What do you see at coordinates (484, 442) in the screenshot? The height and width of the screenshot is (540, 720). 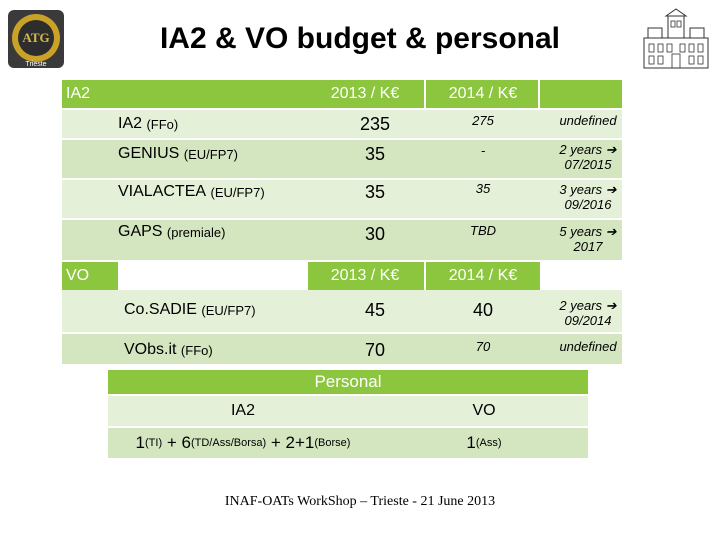 I see `personal-vo-breakdown: 1 (Ass)` at bounding box center [484, 442].